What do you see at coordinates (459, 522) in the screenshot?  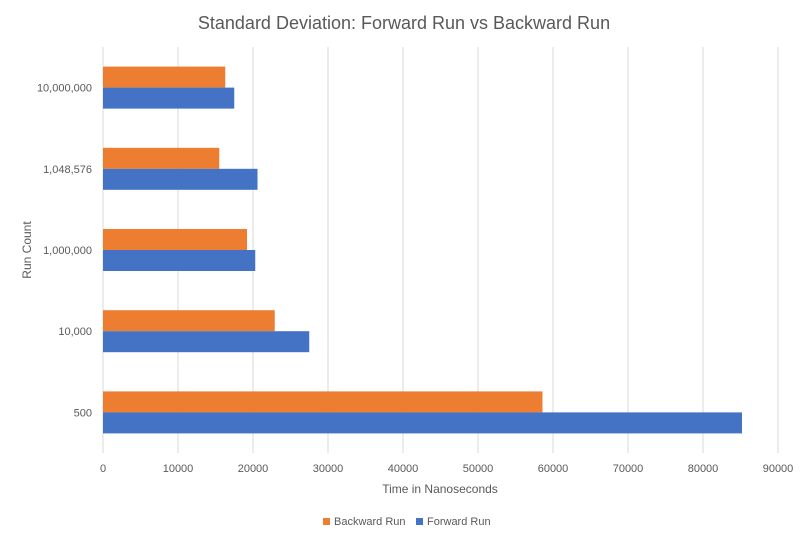 I see `legend-label: Forward Run` at bounding box center [459, 522].